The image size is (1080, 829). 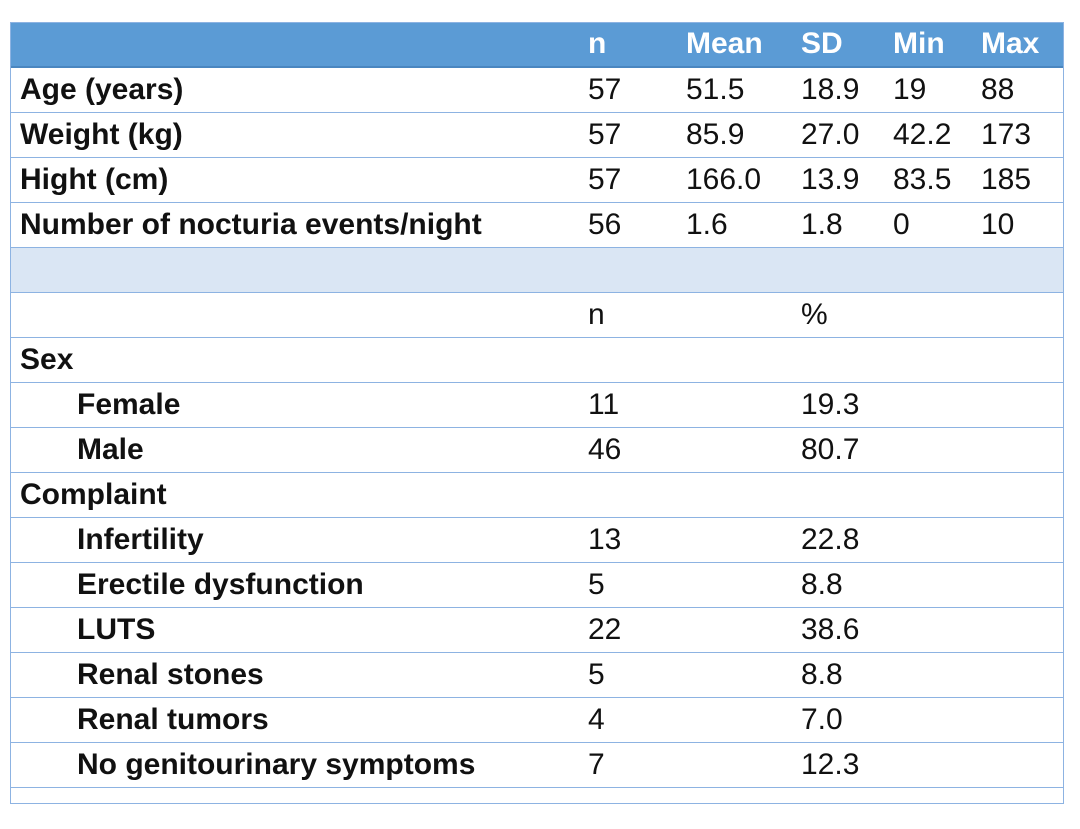 What do you see at coordinates (1022, 180) in the screenshot?
I see `cell-max: 185` at bounding box center [1022, 180].